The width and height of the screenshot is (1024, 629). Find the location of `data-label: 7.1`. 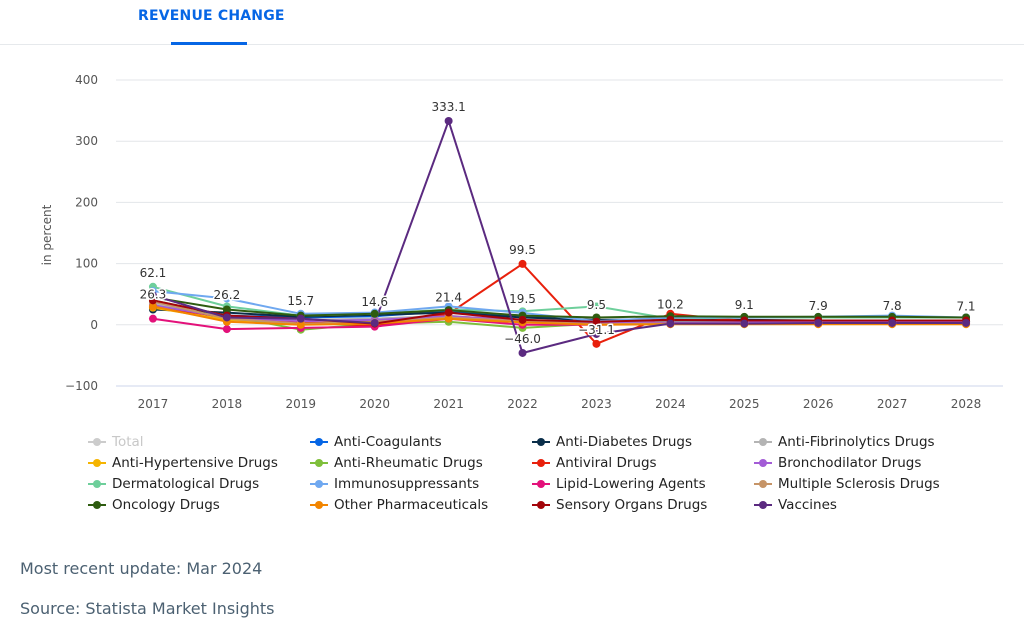

data-label: 7.1 is located at coordinates (965, 306).